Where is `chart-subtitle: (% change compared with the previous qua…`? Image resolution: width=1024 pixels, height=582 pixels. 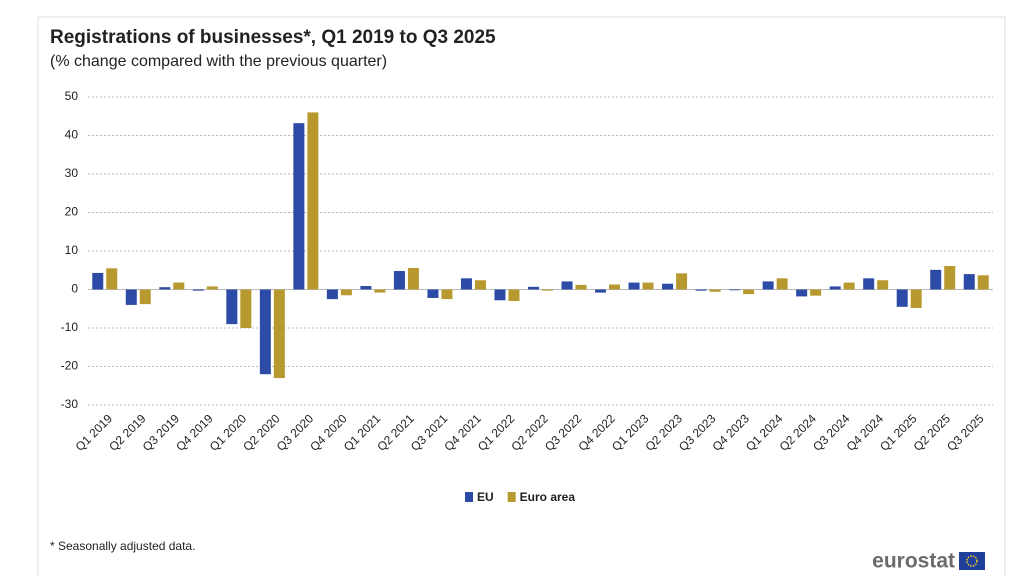 chart-subtitle: (% change compared with the previous qua… is located at coordinates (218, 61).